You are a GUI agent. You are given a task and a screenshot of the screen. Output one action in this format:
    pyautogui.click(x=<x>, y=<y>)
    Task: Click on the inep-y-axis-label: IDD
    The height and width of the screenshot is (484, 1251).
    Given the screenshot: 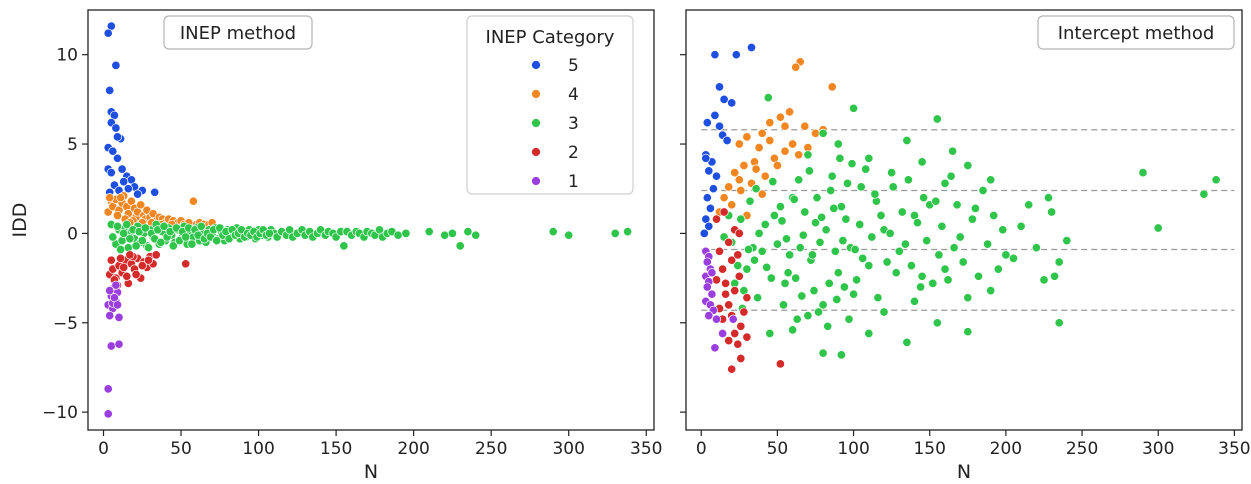 What is the action you would take?
    pyautogui.click(x=20, y=220)
    